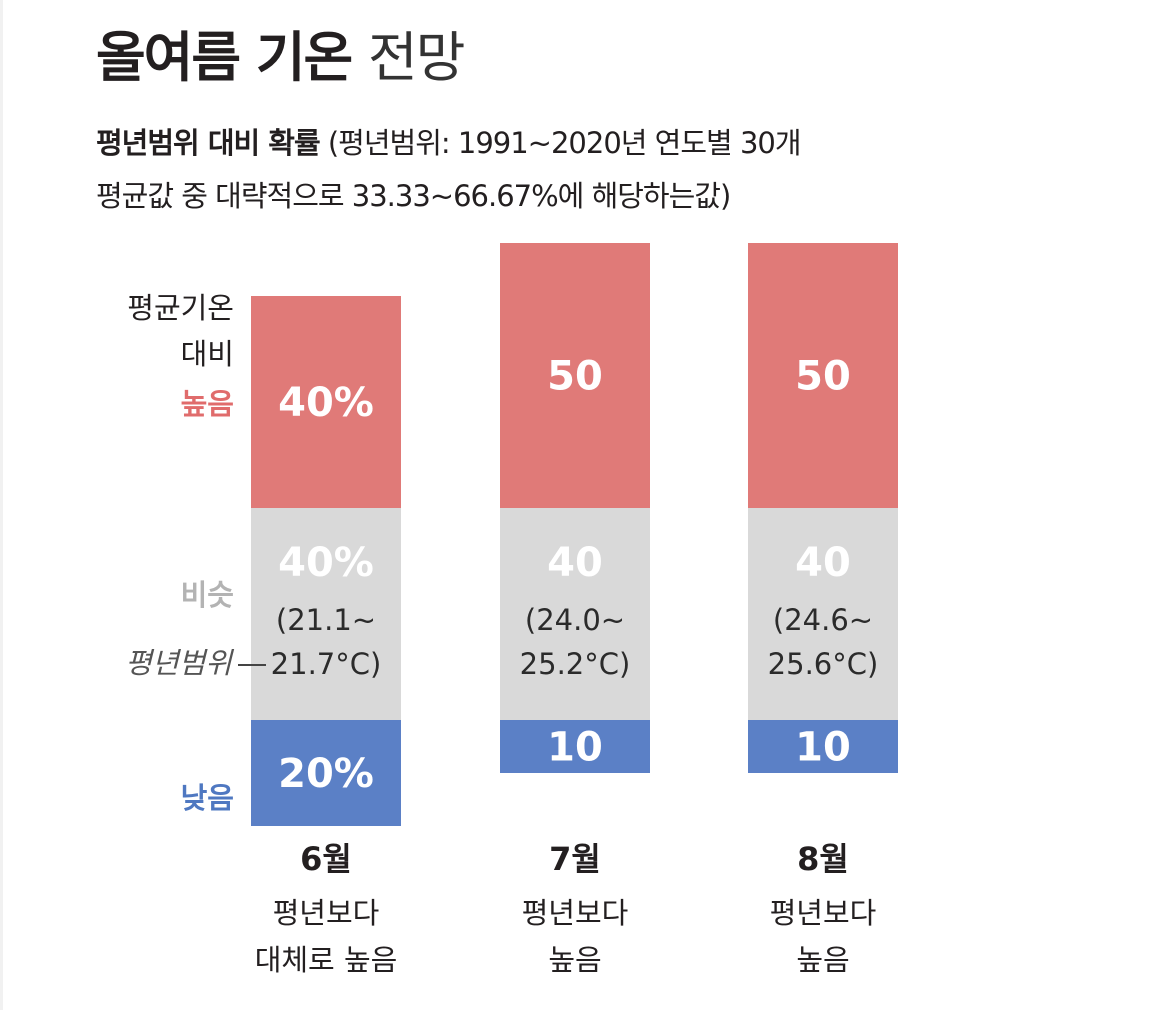  I want to click on month-label-2: 7월, so click(575, 859).